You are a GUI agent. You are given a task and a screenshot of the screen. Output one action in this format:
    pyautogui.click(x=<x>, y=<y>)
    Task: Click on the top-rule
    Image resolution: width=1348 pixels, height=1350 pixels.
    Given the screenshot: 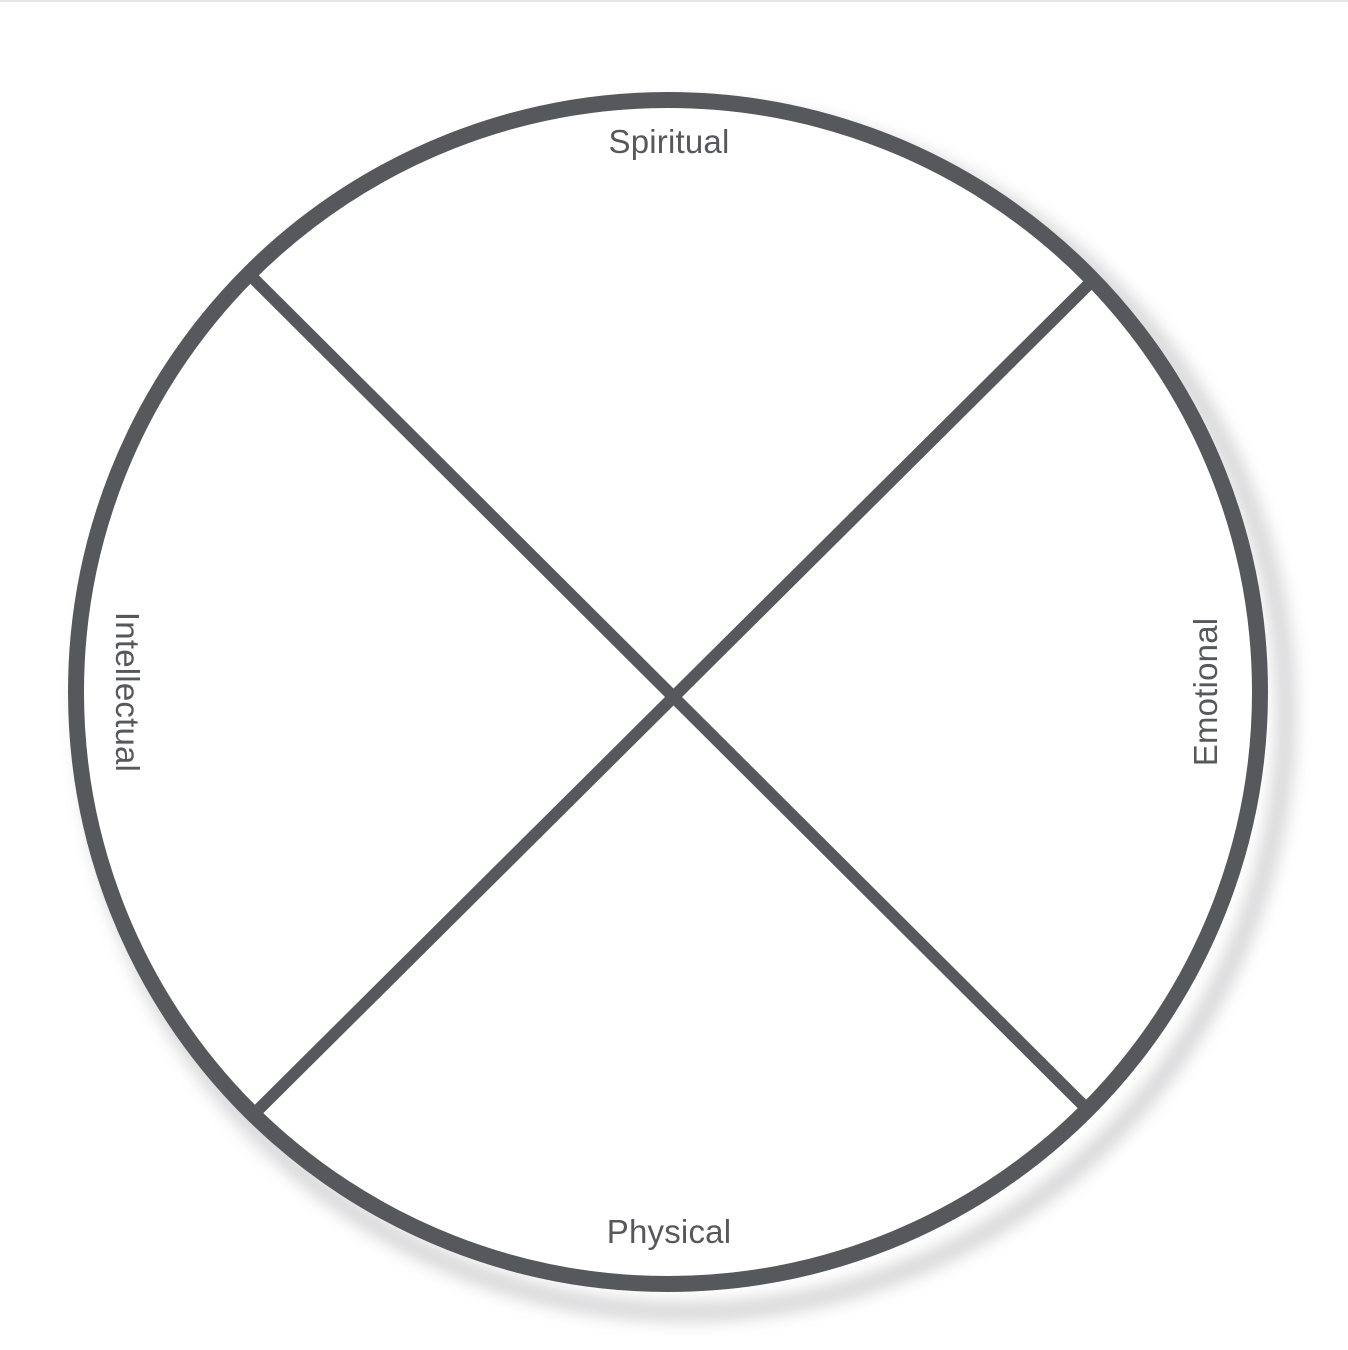 What is the action you would take?
    pyautogui.click(x=674, y=1)
    